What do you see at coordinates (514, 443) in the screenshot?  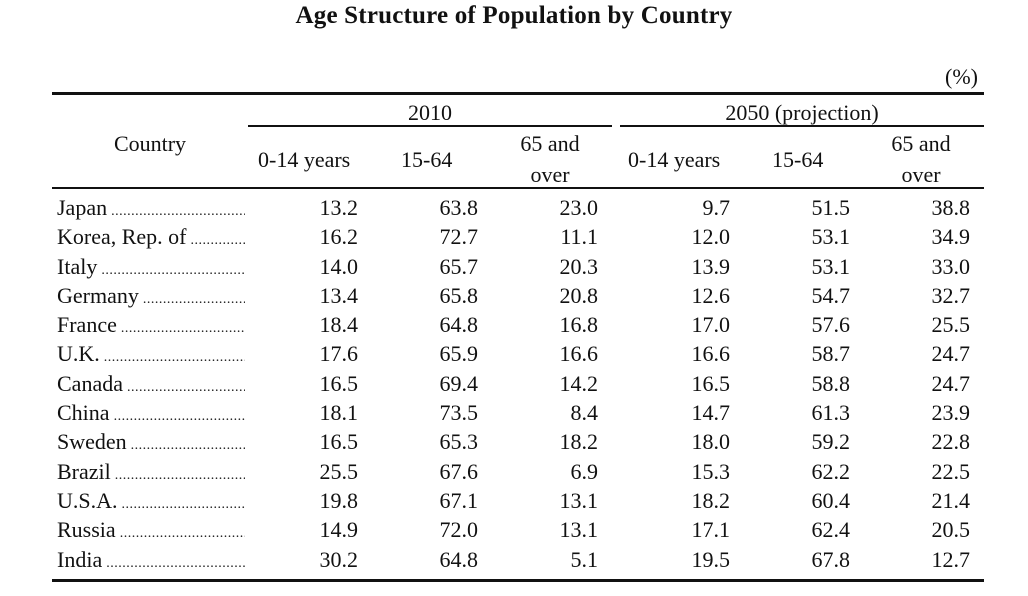 I see `table-row: Sweden 16.5 65.3 18.2 18.0 59.2 22.8` at bounding box center [514, 443].